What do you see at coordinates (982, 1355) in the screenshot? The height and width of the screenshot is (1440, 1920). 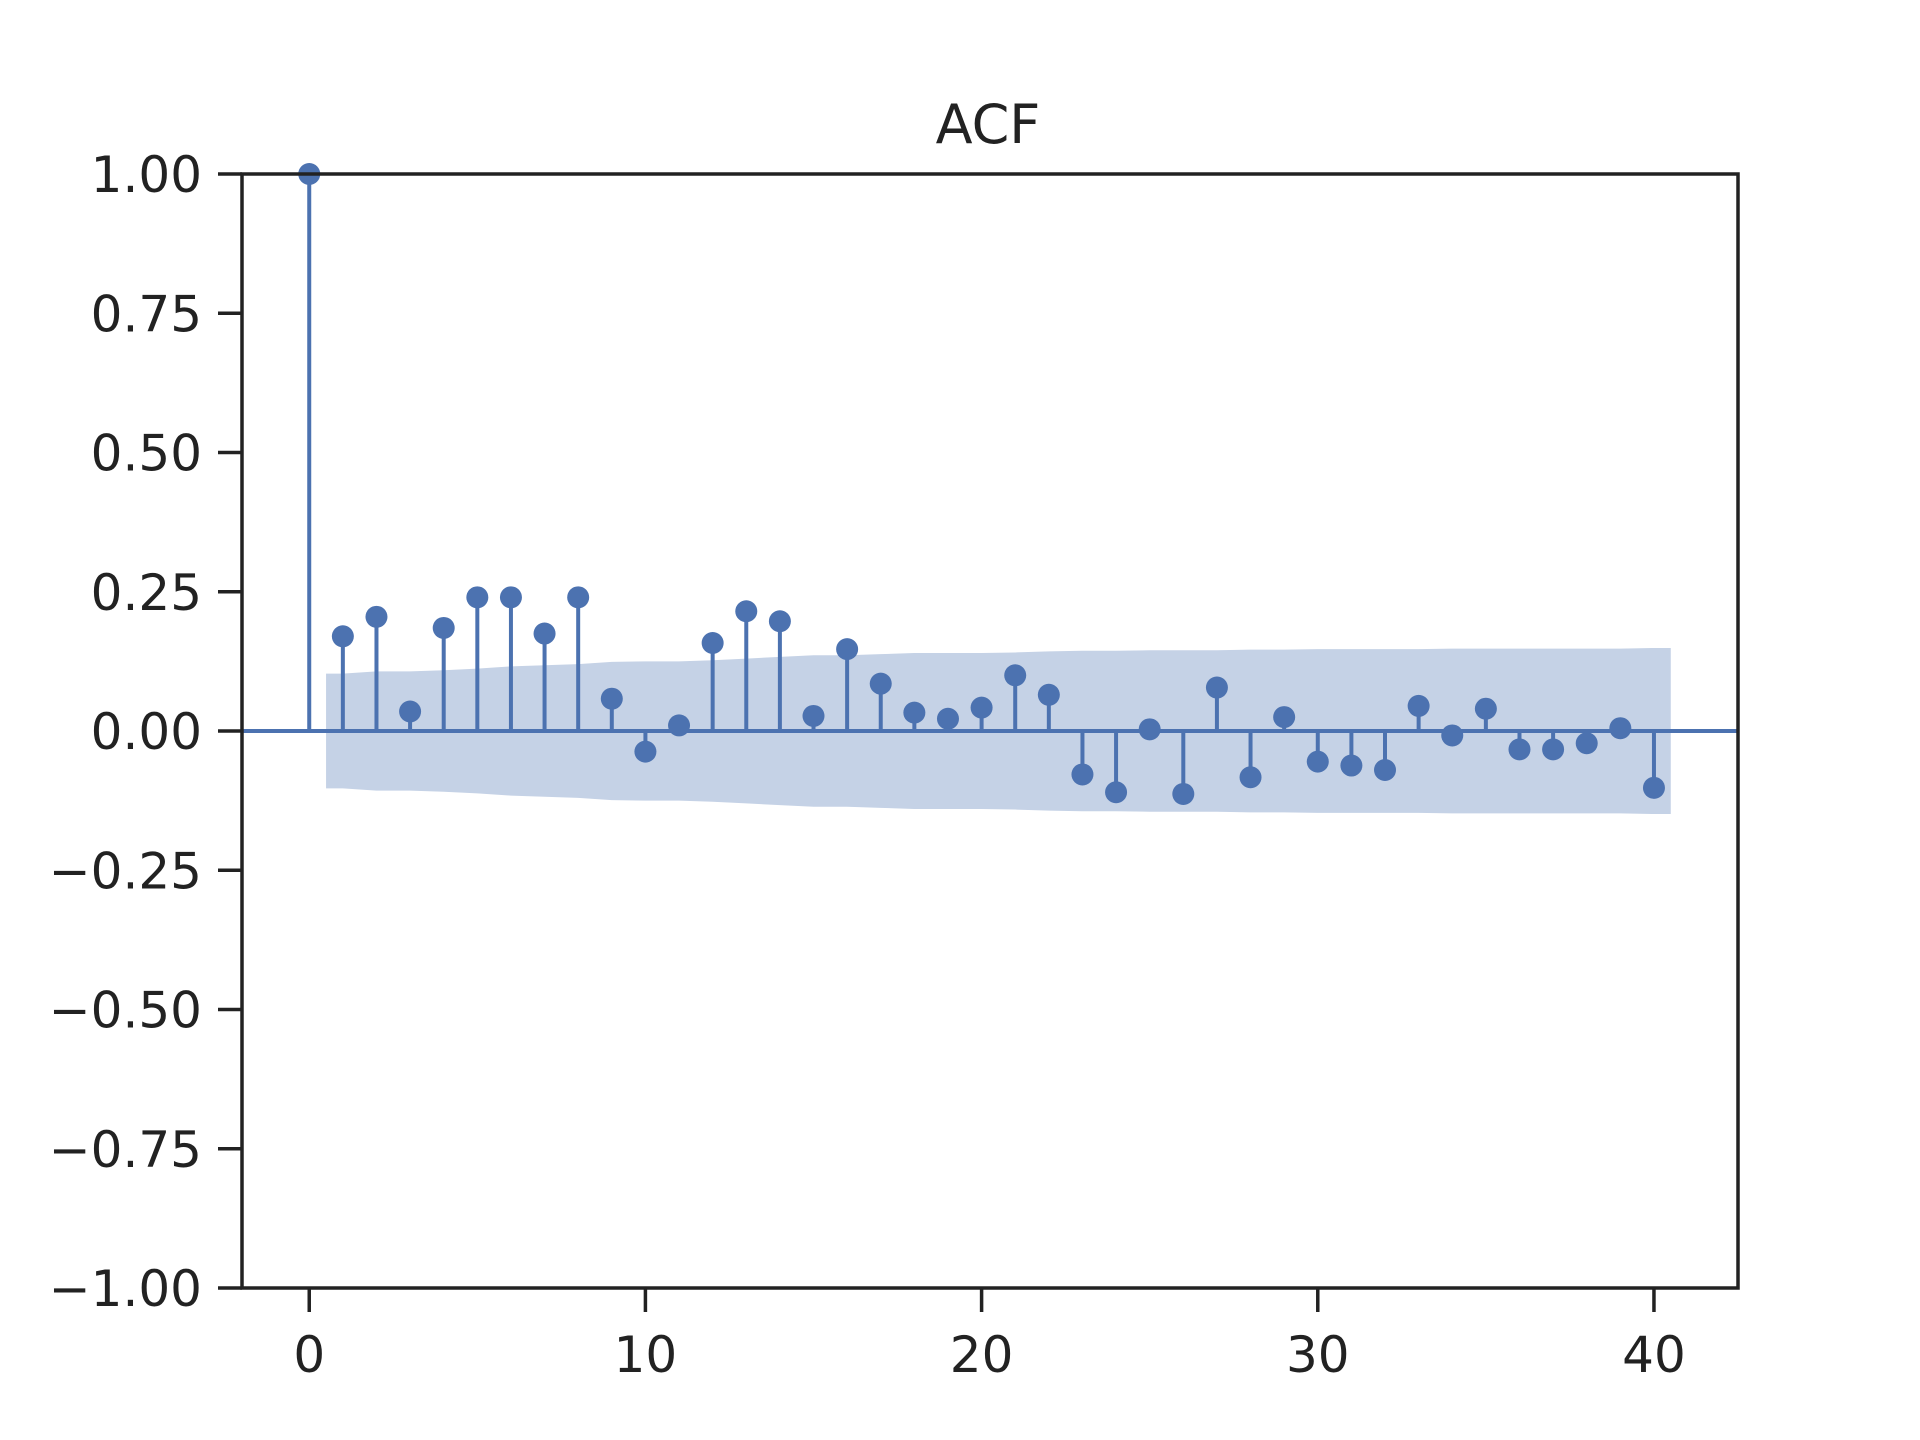 I see `x-tick-label: 20` at bounding box center [982, 1355].